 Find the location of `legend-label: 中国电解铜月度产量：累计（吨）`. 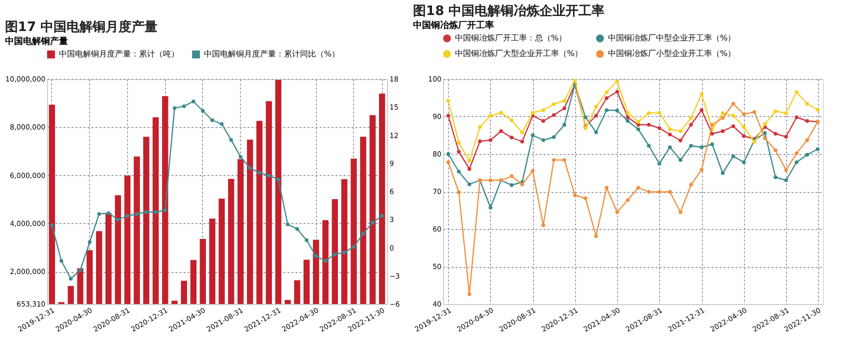

legend-label: 中国电解铜月度产量：累计（吨） is located at coordinates (119, 53).